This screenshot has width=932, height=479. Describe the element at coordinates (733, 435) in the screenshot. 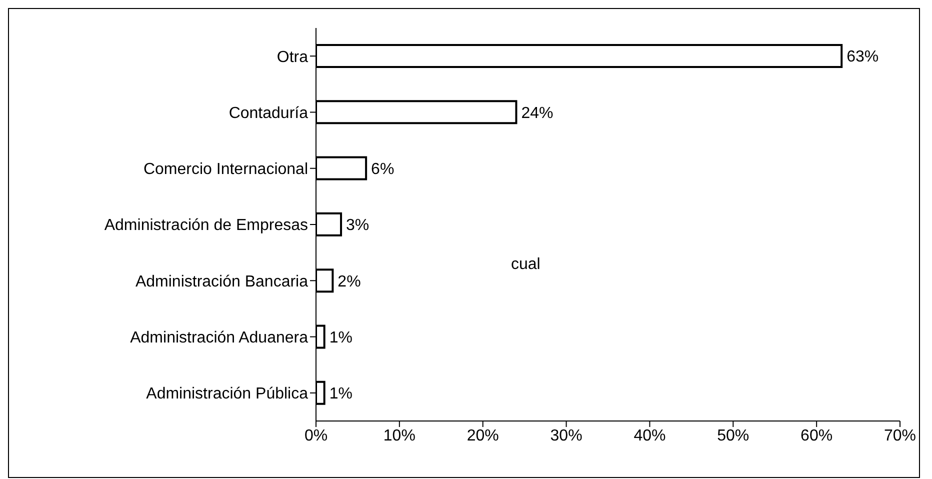

I see `x-tick-label: 50%` at that location.